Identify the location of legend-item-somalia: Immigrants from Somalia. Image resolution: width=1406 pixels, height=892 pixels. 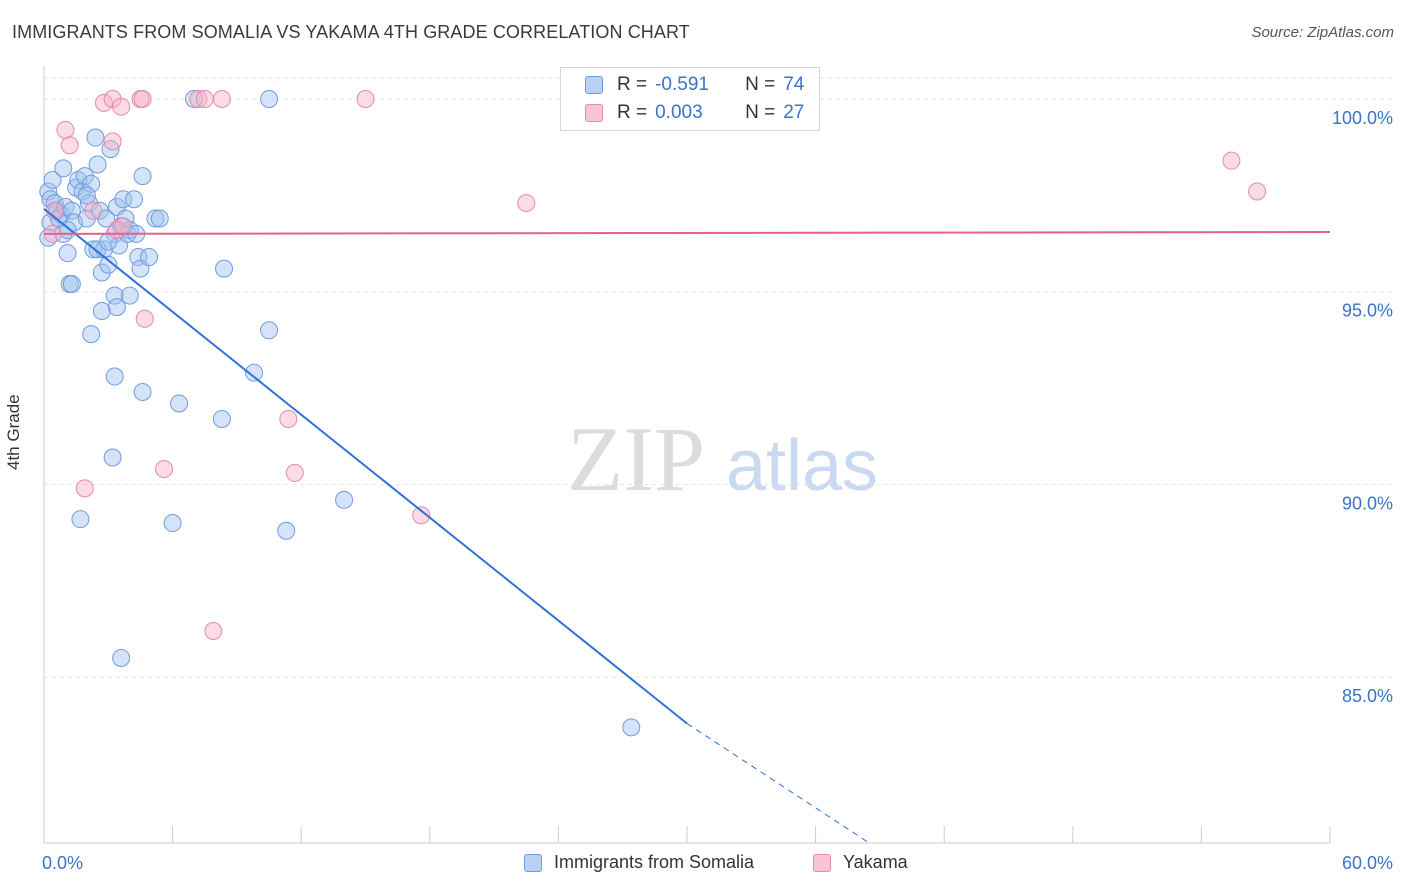
(639, 862).